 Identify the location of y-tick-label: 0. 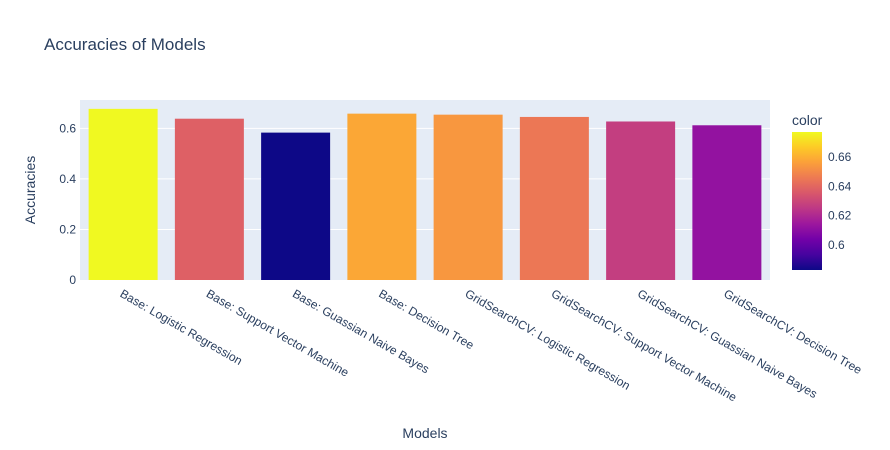
(72, 280).